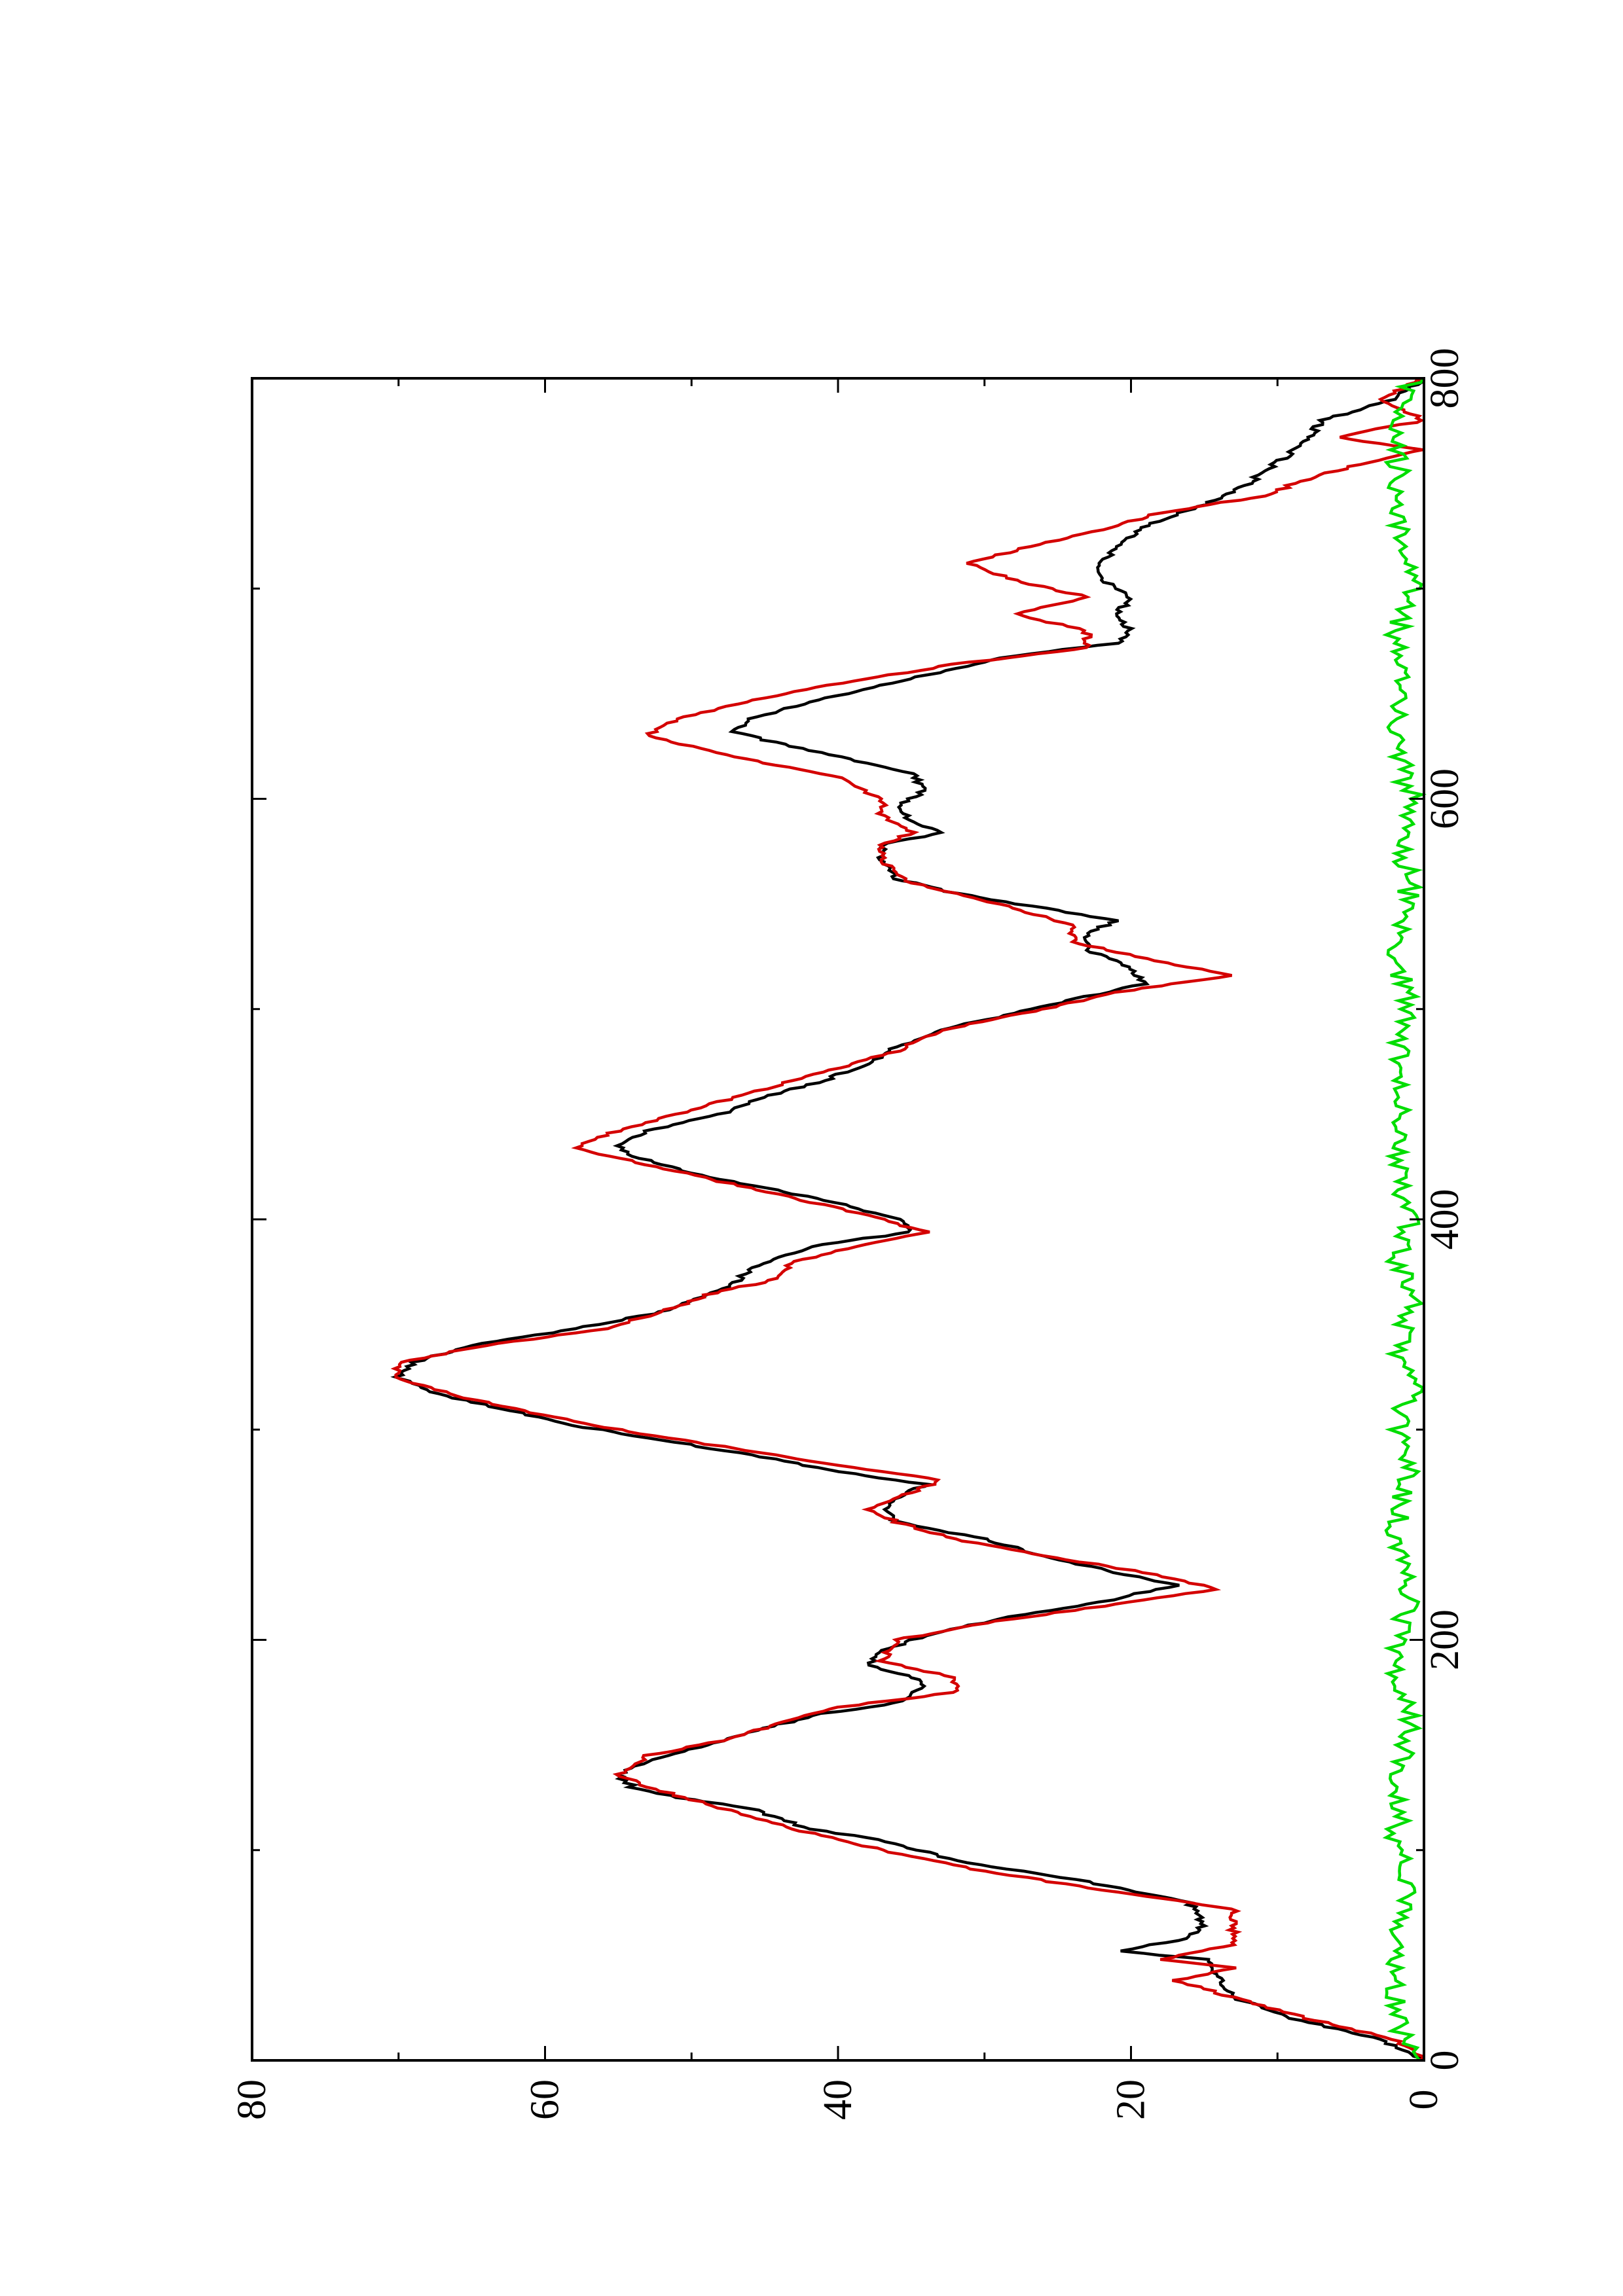 The width and height of the screenshot is (1623, 2296). What do you see at coordinates (252, 2099) in the screenshot?
I see `y-tick-label: 80` at bounding box center [252, 2099].